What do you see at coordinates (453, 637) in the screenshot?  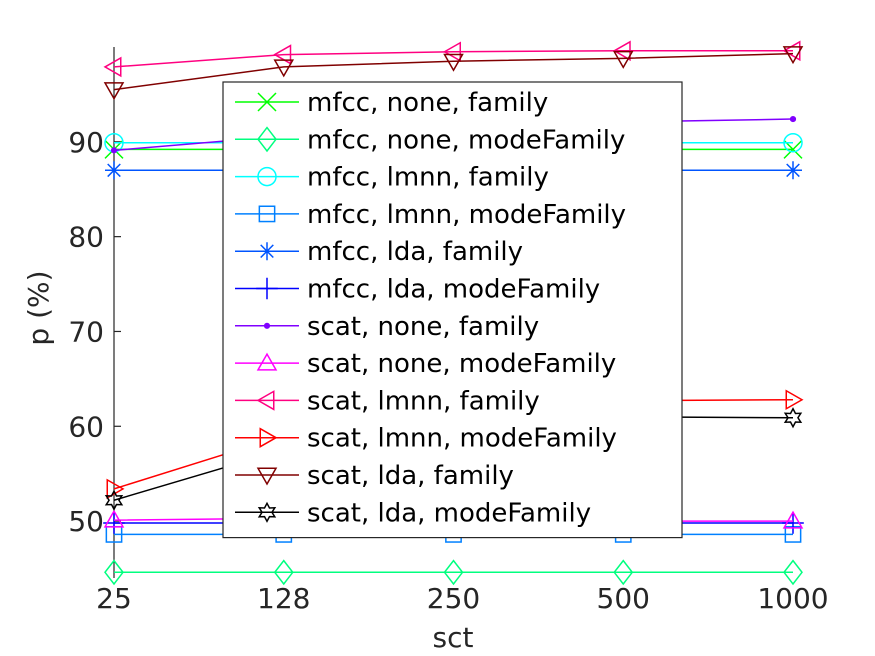 I see `x-axis-label: sct` at bounding box center [453, 637].